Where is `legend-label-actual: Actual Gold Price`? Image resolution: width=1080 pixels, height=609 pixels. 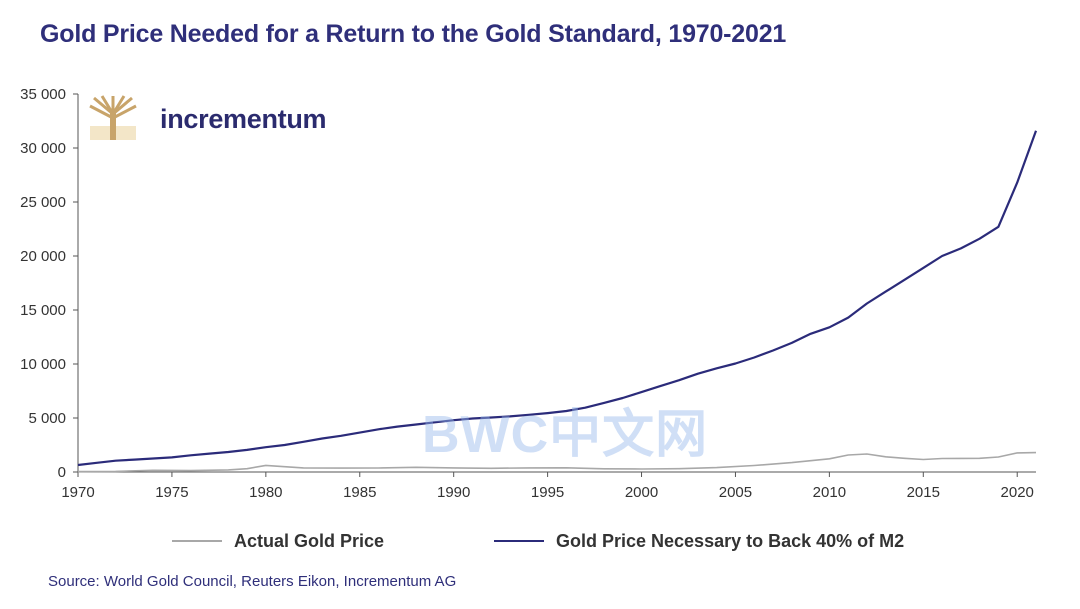 legend-label-actual: Actual Gold Price is located at coordinates (309, 540).